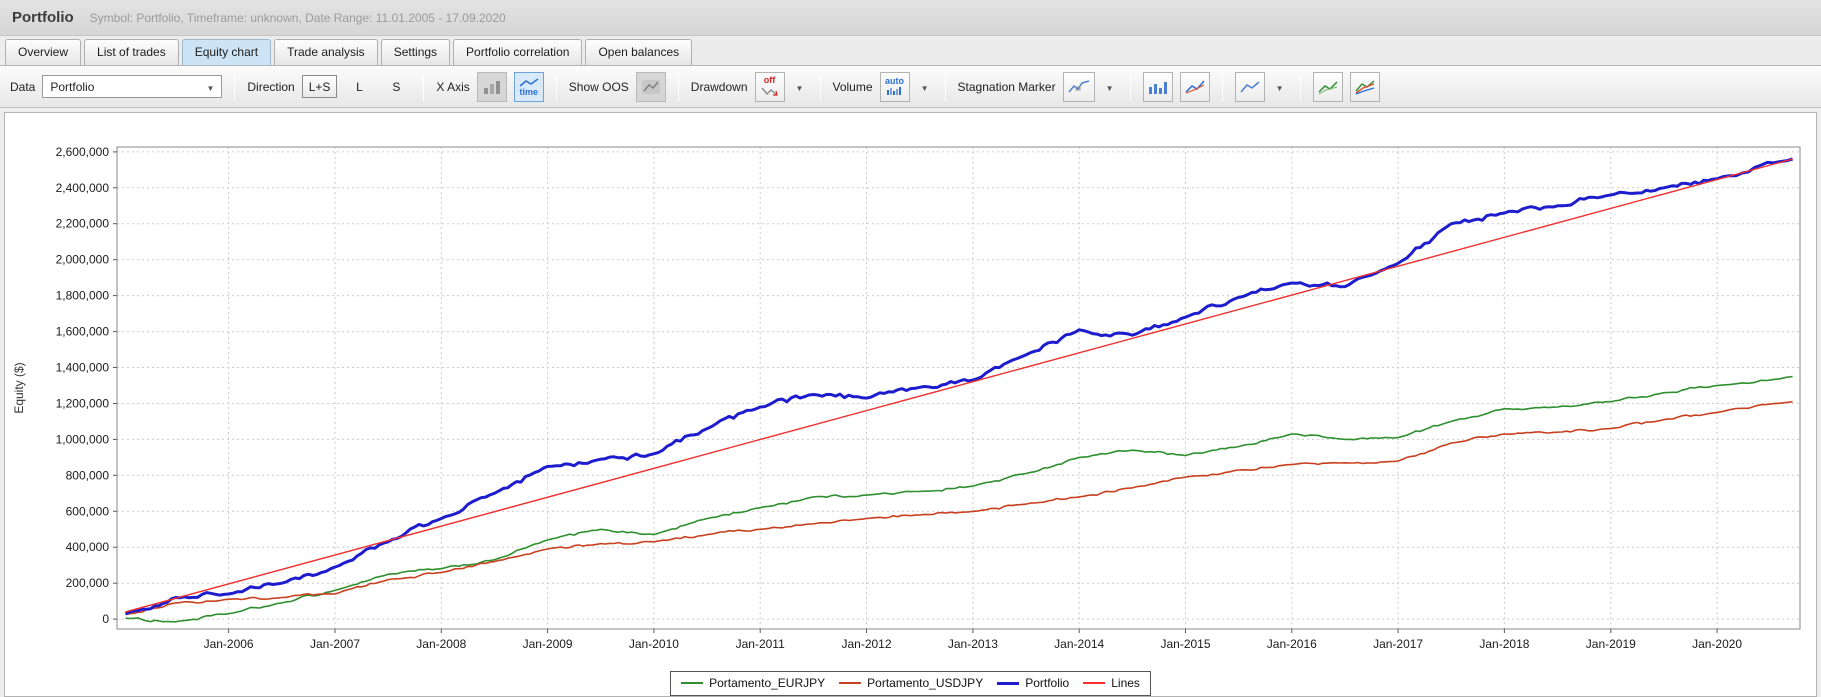 The height and width of the screenshot is (697, 1821). I want to click on legend-item: Portamento_USDJPY, so click(911, 683).